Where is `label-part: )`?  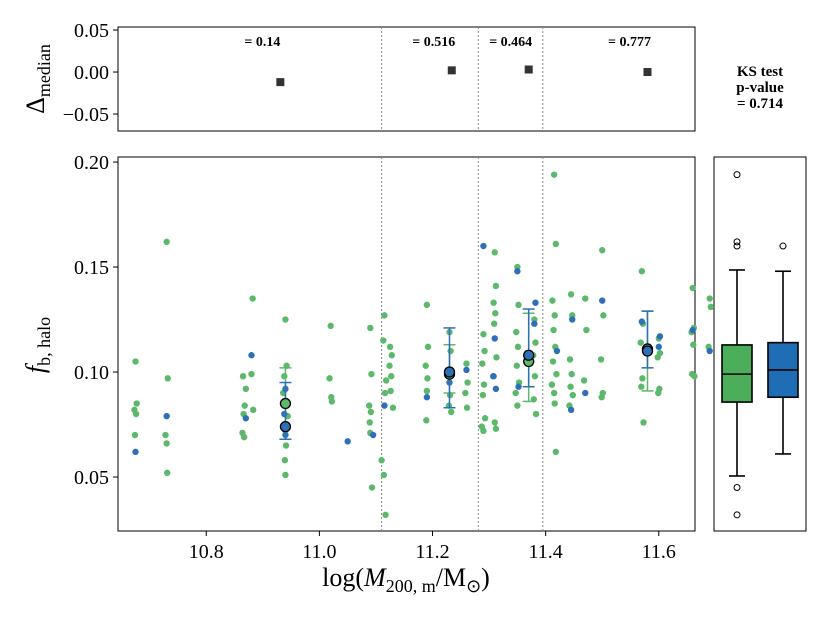 label-part: ) is located at coordinates (485, 577).